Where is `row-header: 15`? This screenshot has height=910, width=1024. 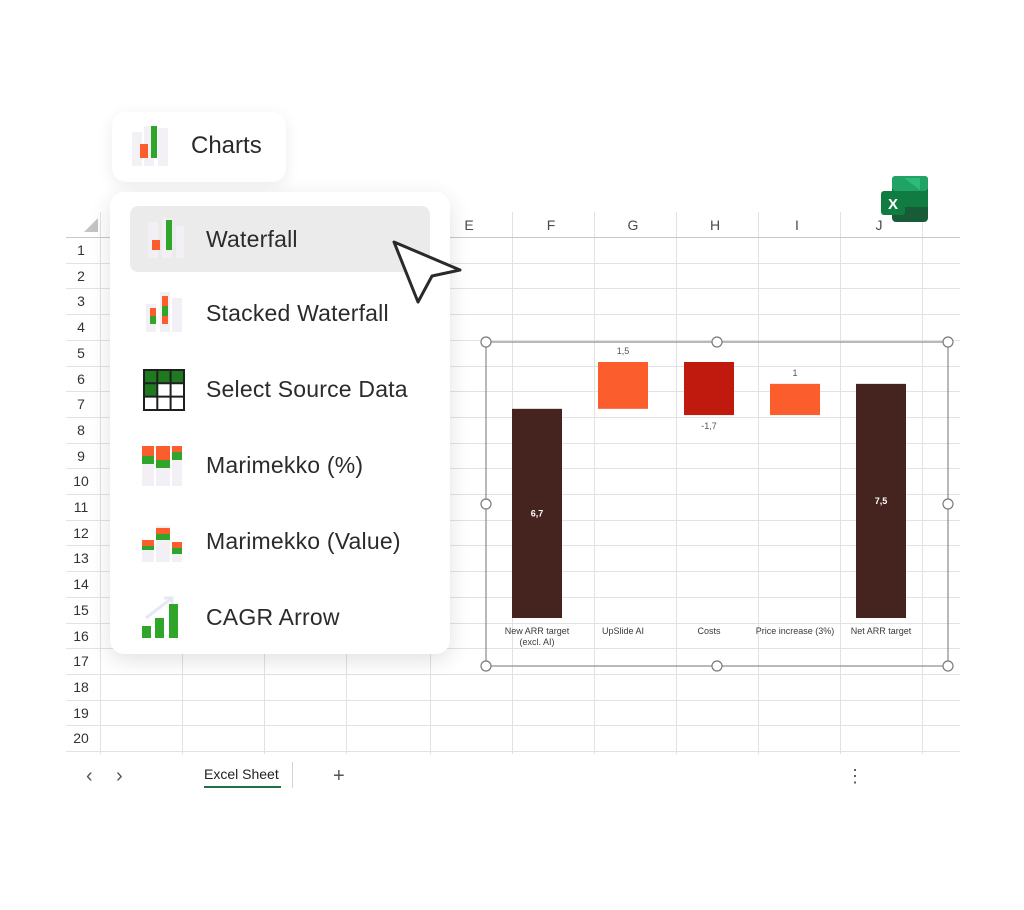 row-header: 15 is located at coordinates (81, 609).